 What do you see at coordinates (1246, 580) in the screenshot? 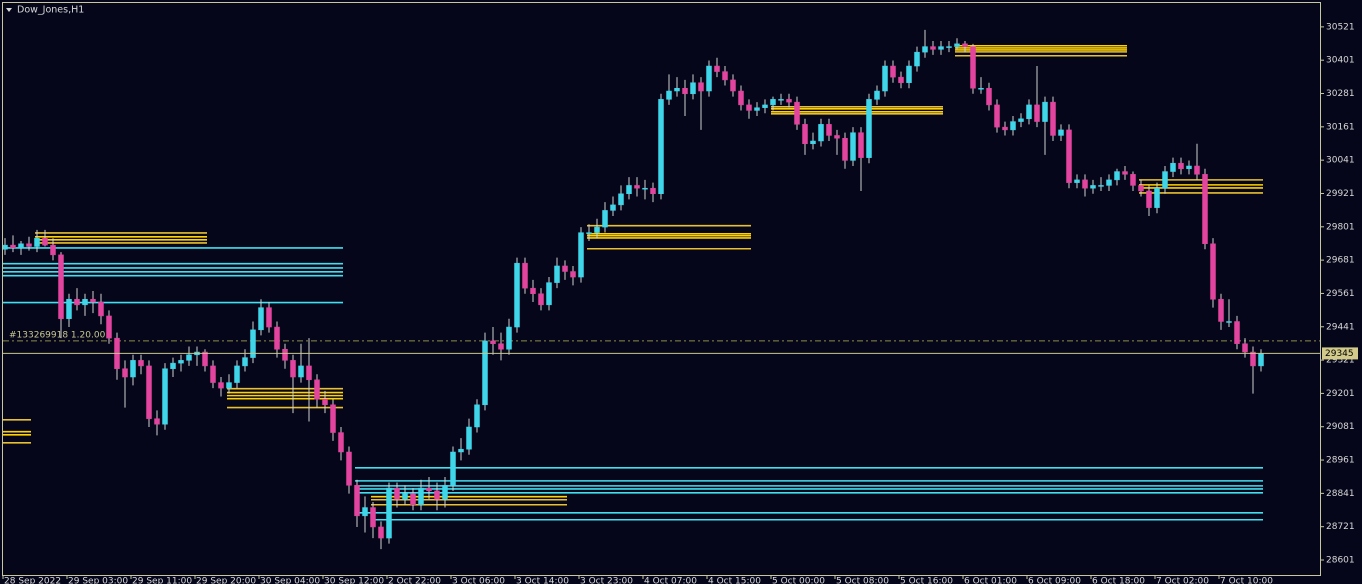
I see `x-tick-label: 7 Oct 10:00` at bounding box center [1246, 580].